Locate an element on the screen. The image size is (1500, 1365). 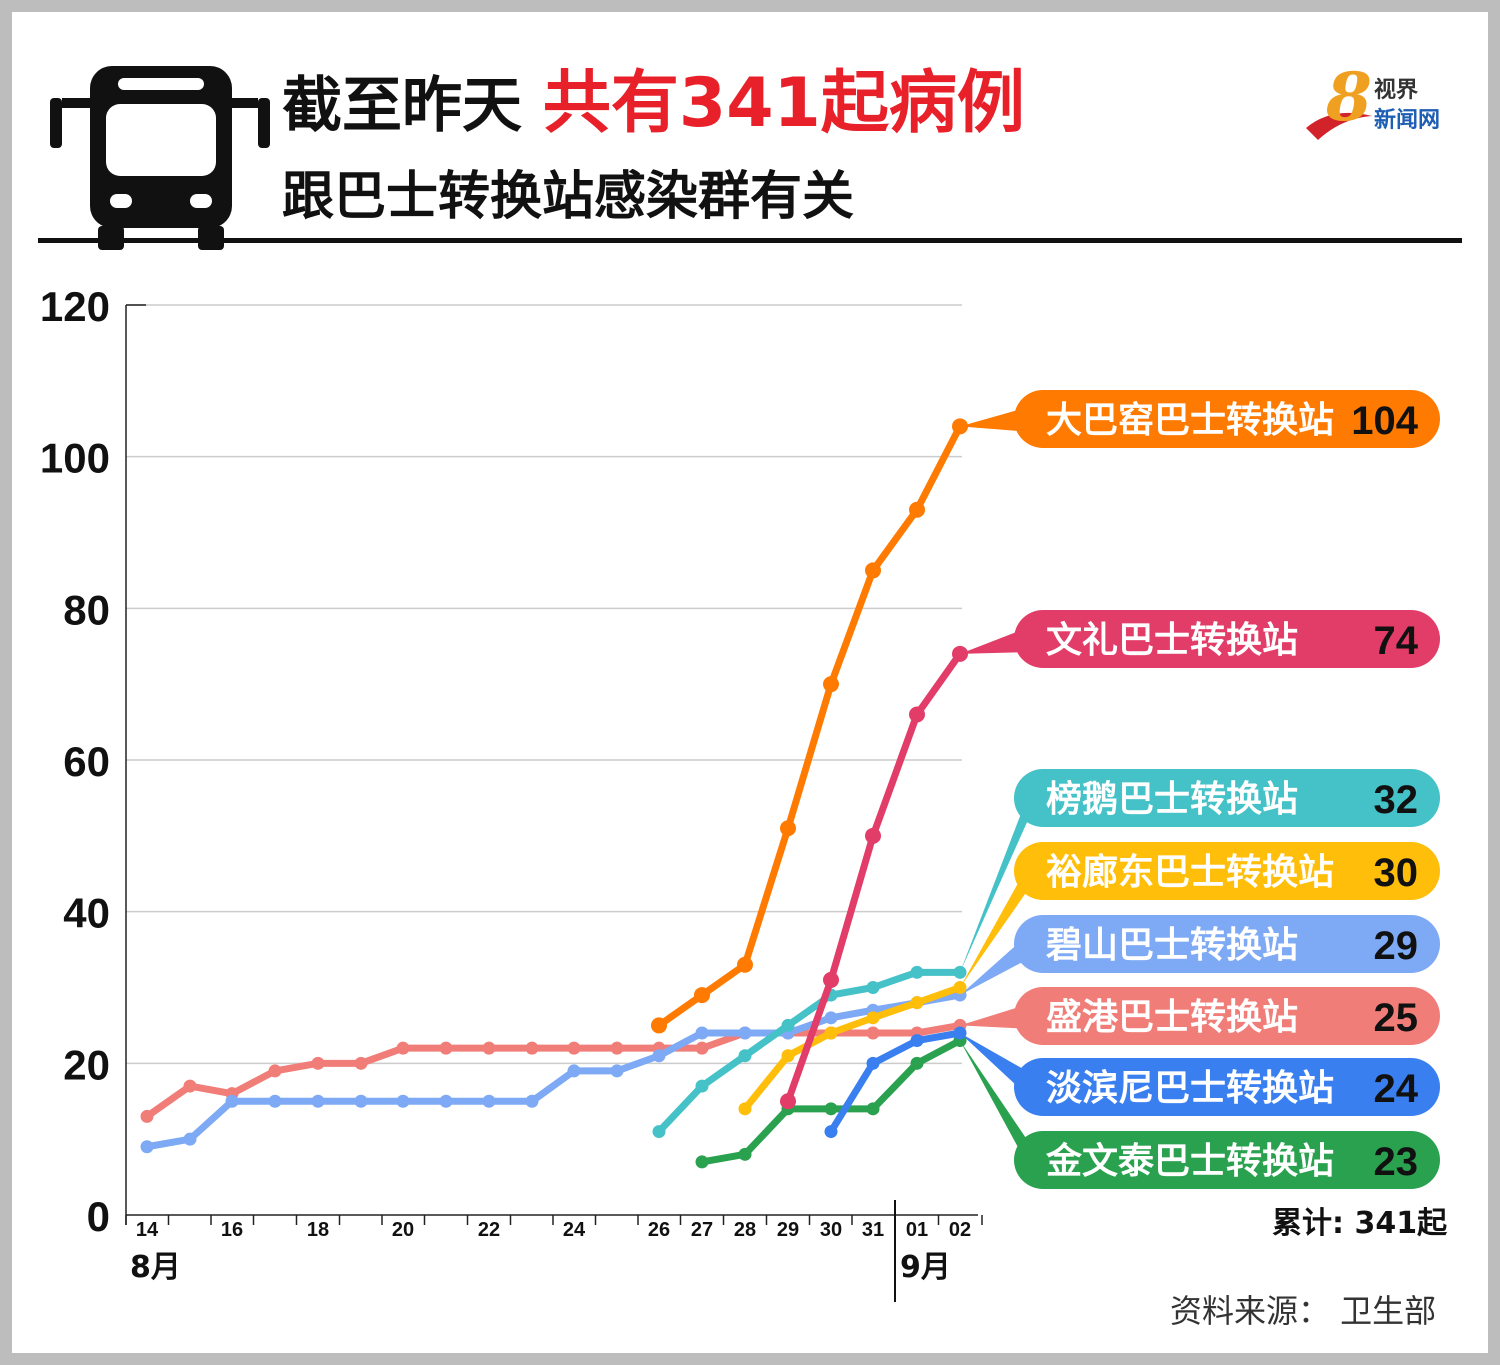
x-tick-label: 18 is located at coordinates (318, 1230).